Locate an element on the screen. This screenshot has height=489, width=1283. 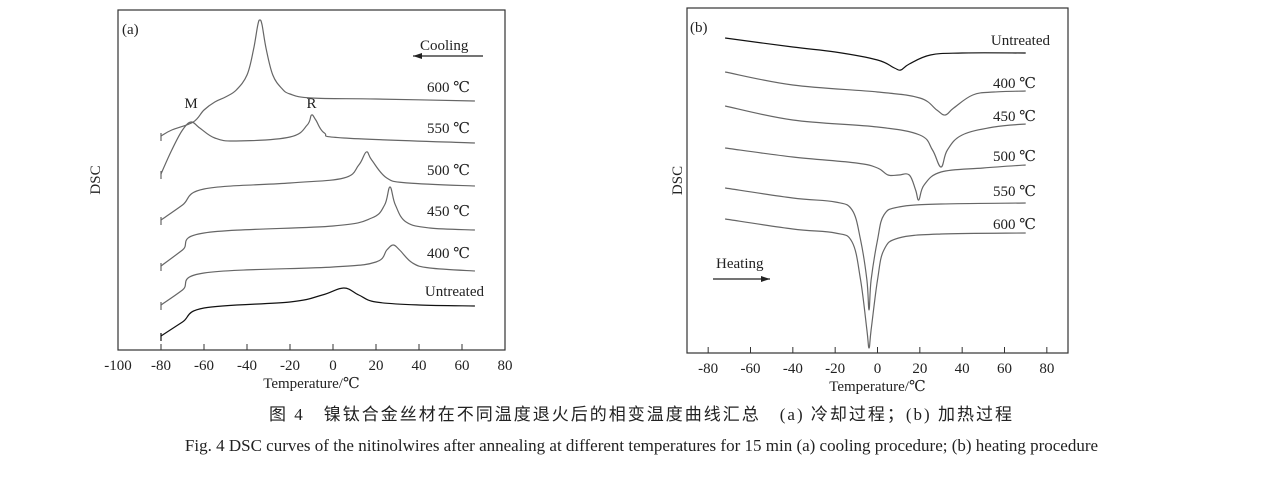
direction-label: Cooling is located at coordinates (444, 46).